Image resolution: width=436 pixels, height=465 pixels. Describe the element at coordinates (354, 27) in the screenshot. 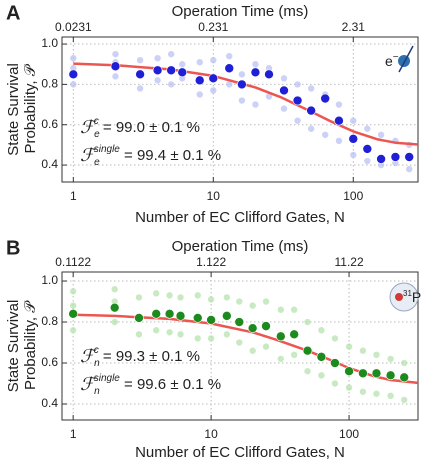

I see `top-tick-label: 2.31` at that location.